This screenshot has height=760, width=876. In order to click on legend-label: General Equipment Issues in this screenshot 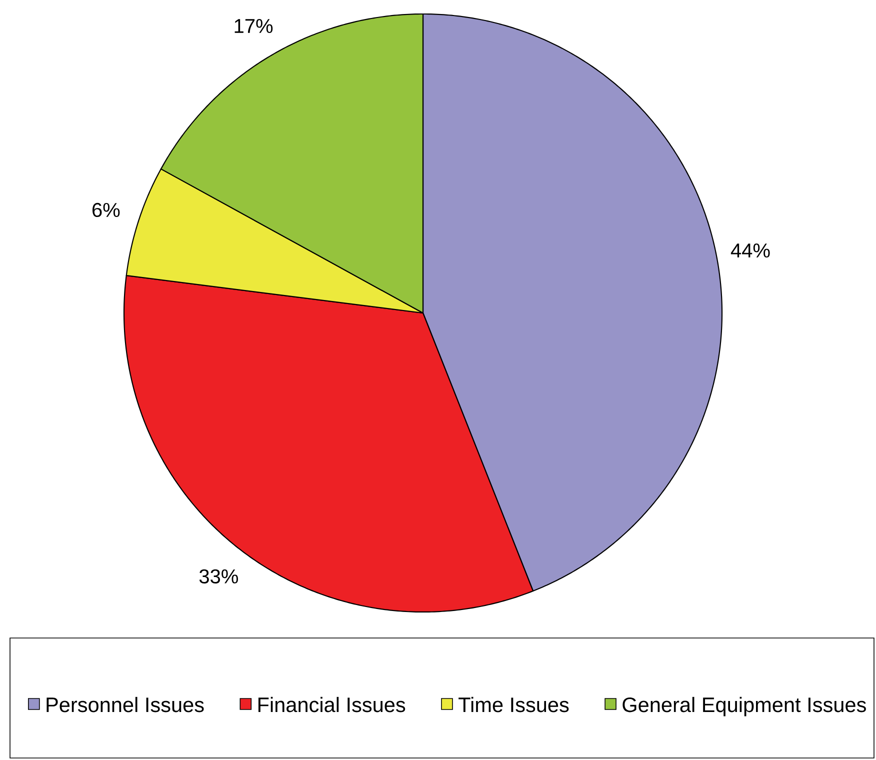, I will do `click(744, 706)`.